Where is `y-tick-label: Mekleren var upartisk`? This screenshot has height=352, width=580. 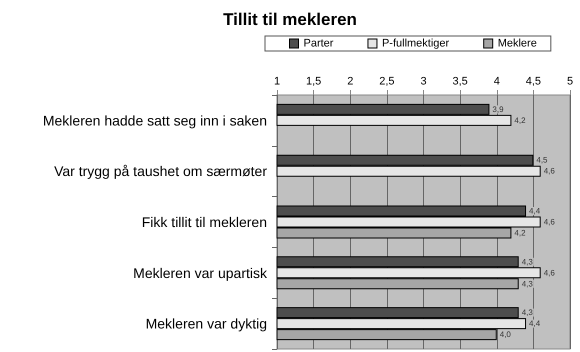
y-tick-label: Mekleren var upartisk is located at coordinates (200, 272).